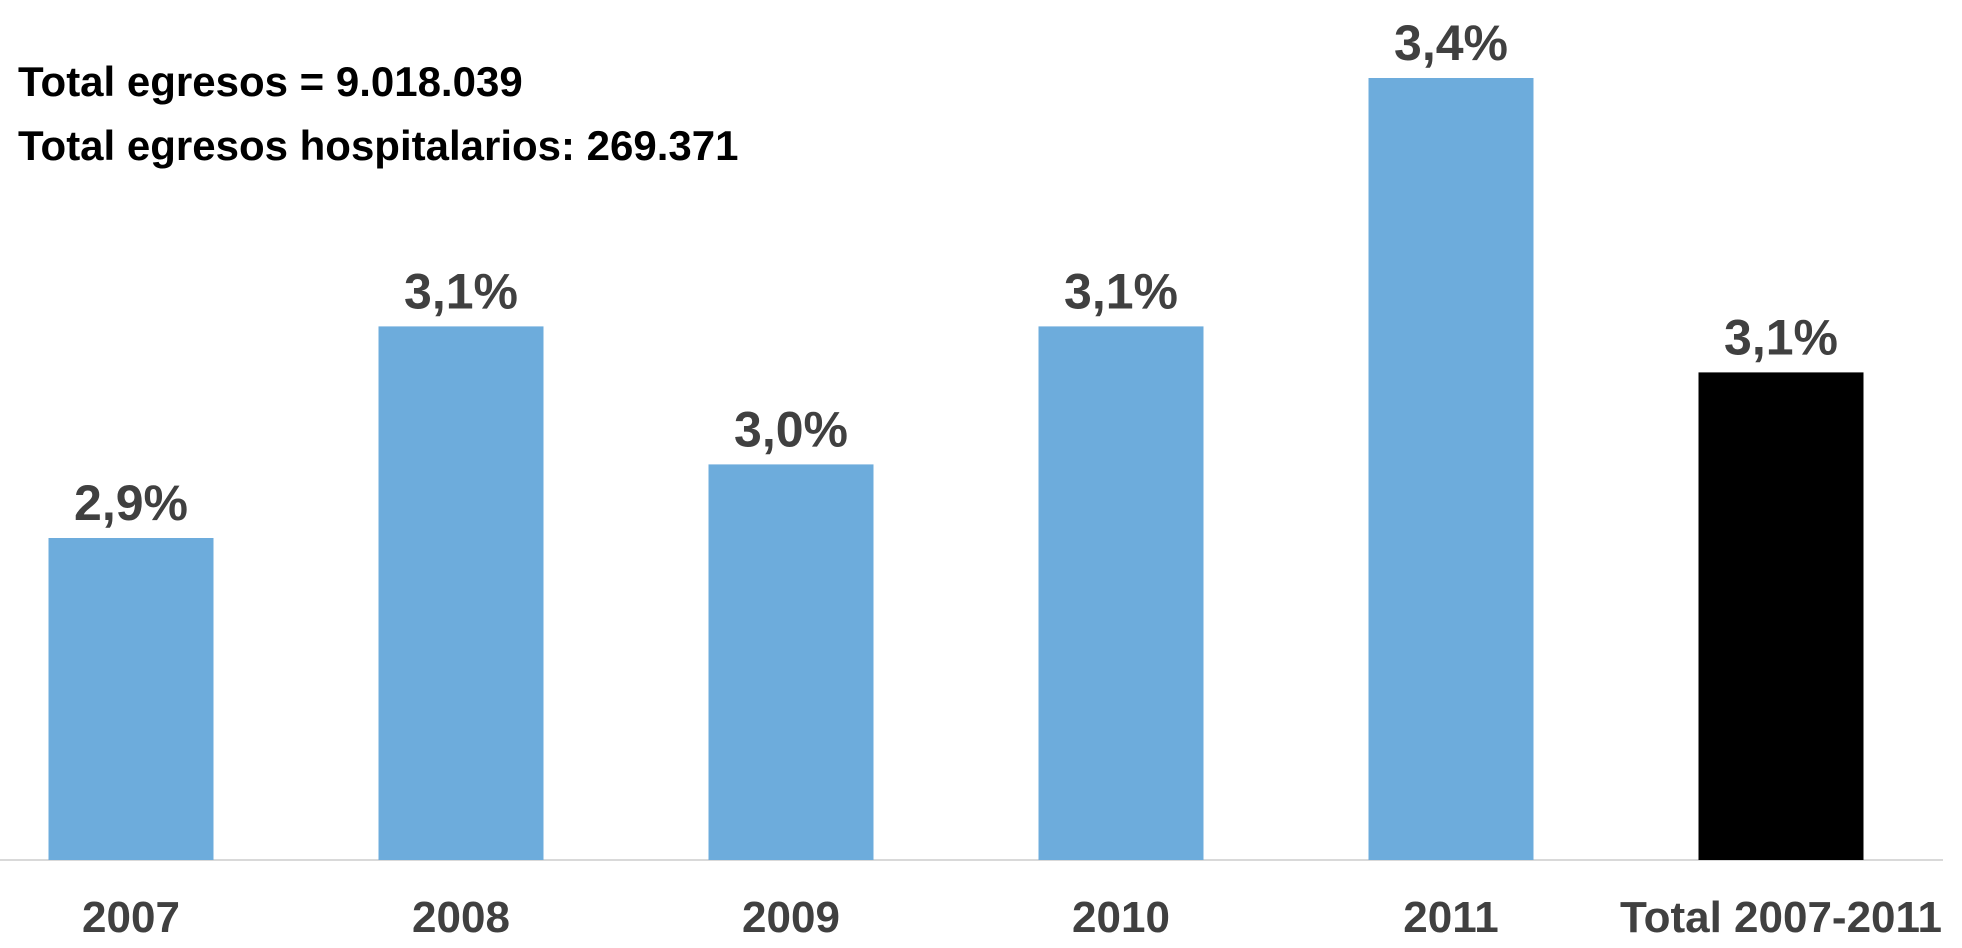 This screenshot has width=1962, height=948. I want to click on value-label: 2,9%, so click(131, 503).